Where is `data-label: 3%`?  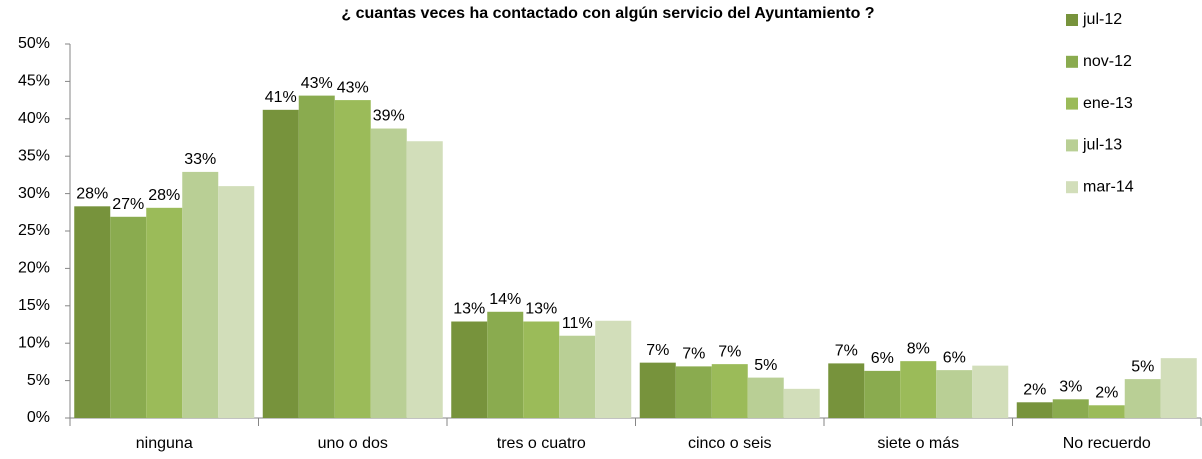
data-label: 3% is located at coordinates (1070, 387).